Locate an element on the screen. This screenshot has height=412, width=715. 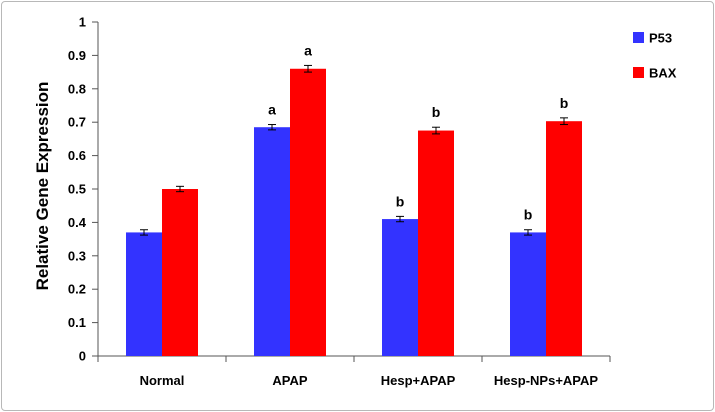
legend-label: P53 is located at coordinates (660, 38).